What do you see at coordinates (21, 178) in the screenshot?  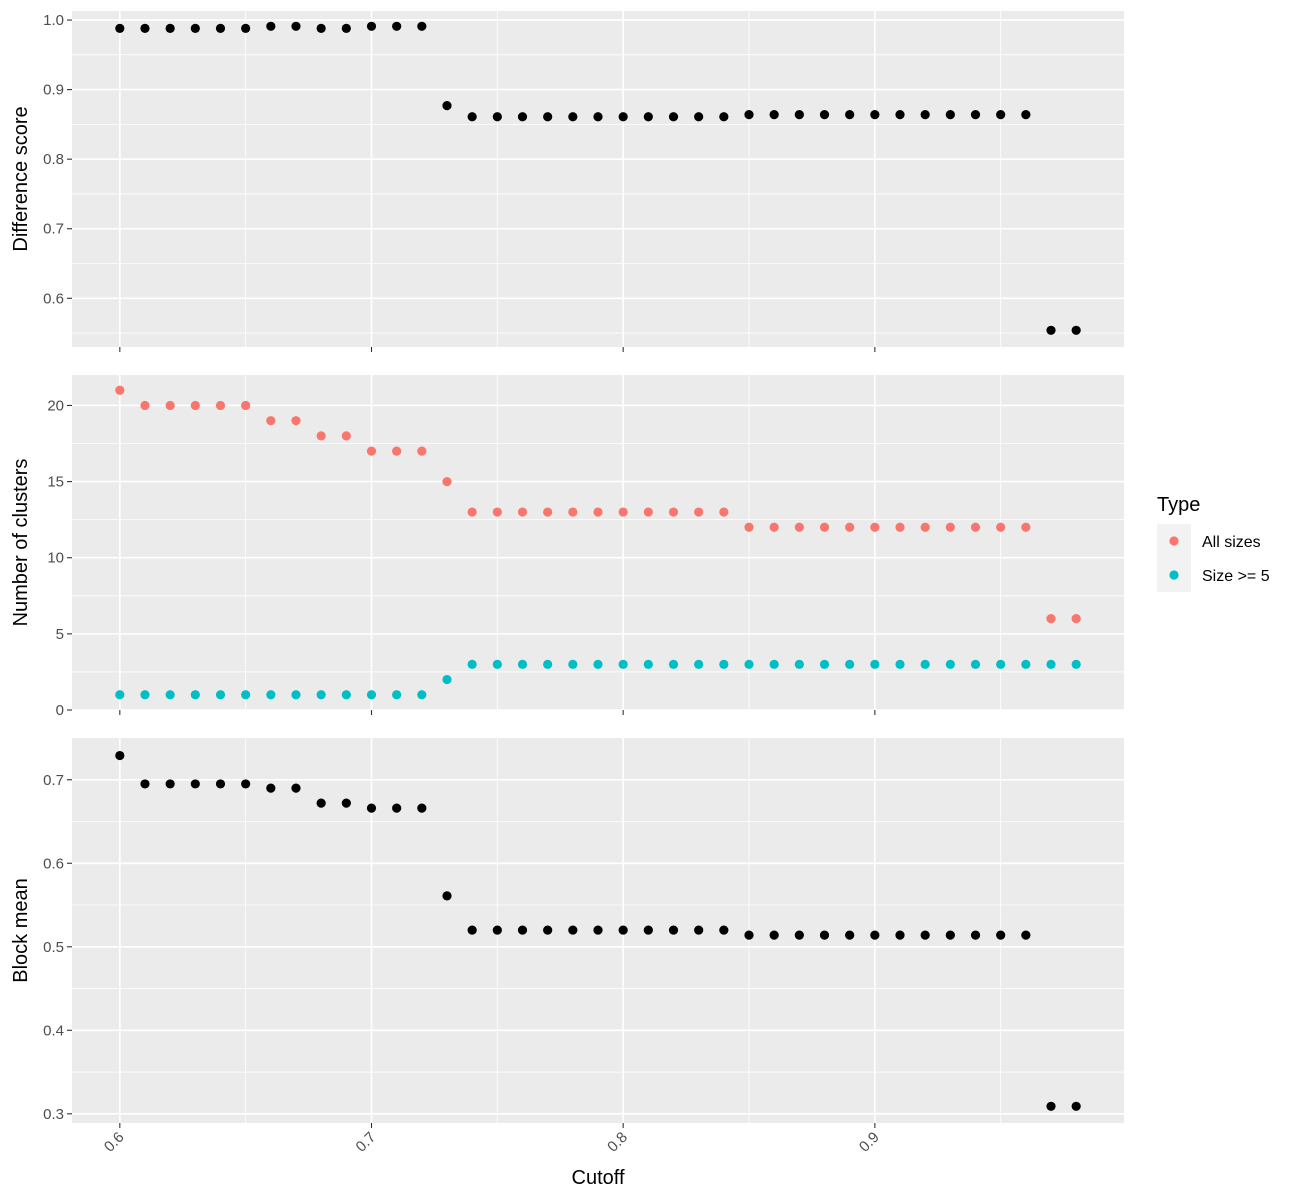 I see `y-axis-title: Difference score` at bounding box center [21, 178].